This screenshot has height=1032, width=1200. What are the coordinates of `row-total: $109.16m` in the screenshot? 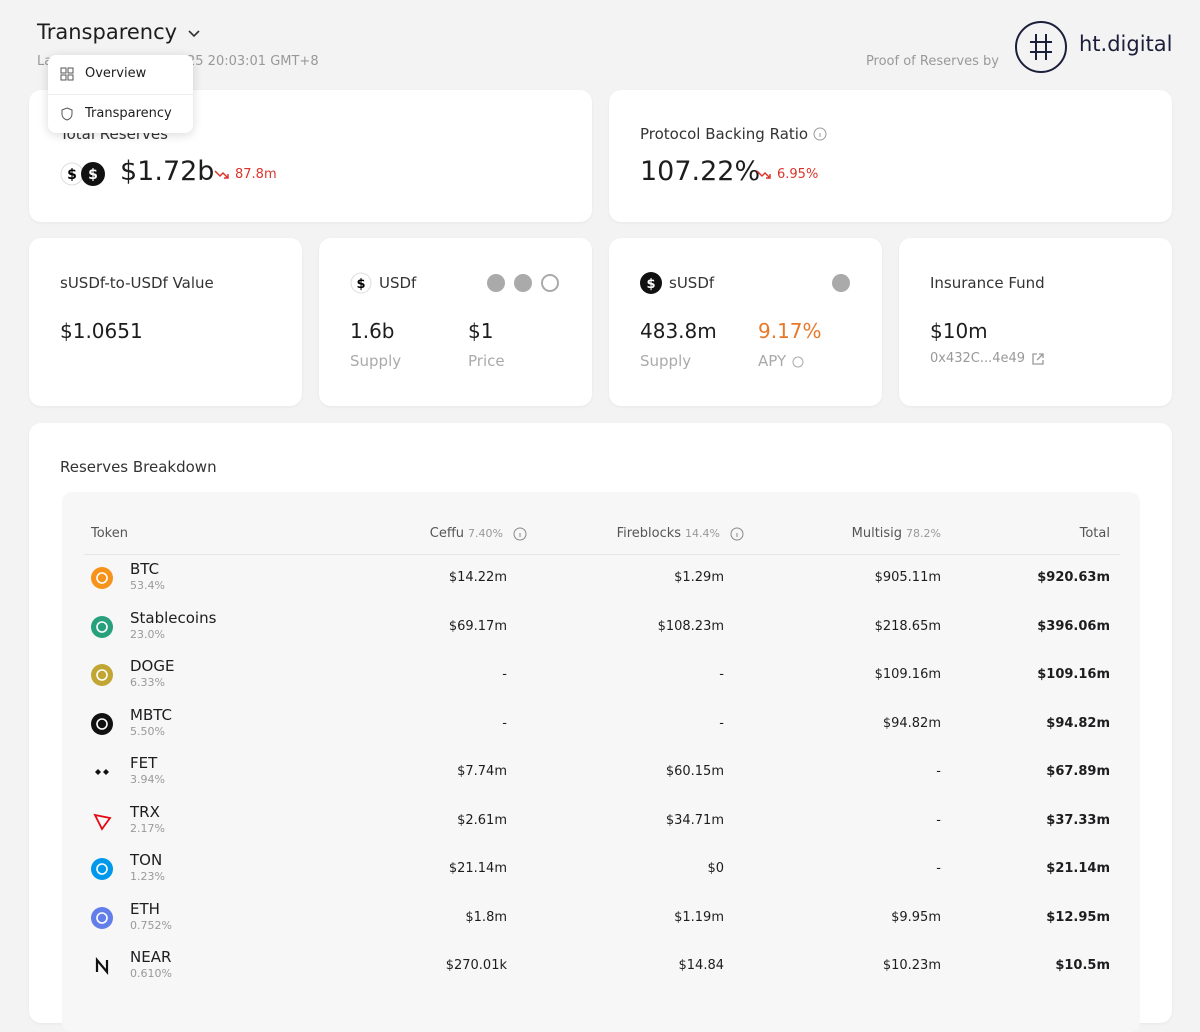 It's located at (1073, 674).